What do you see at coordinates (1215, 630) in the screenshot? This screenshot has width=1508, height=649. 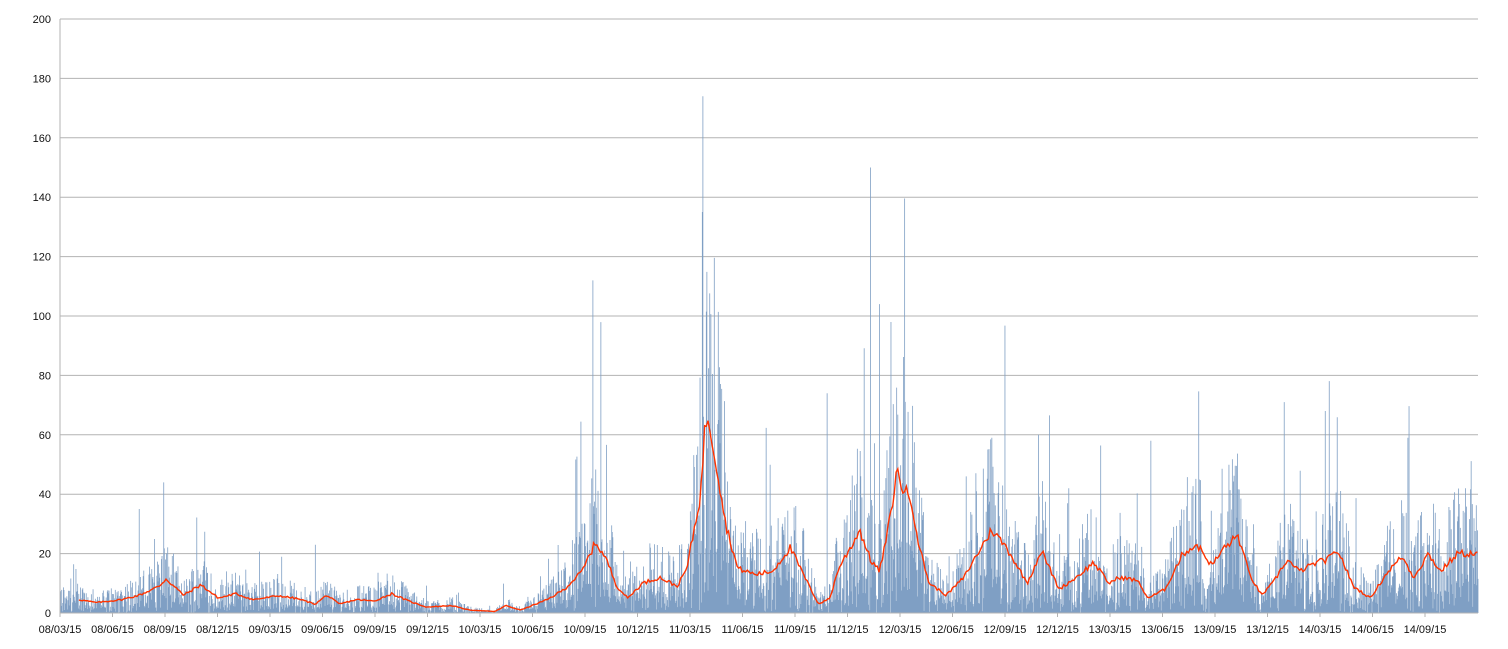 I see `x-tick-label: 13/09/15` at bounding box center [1215, 630].